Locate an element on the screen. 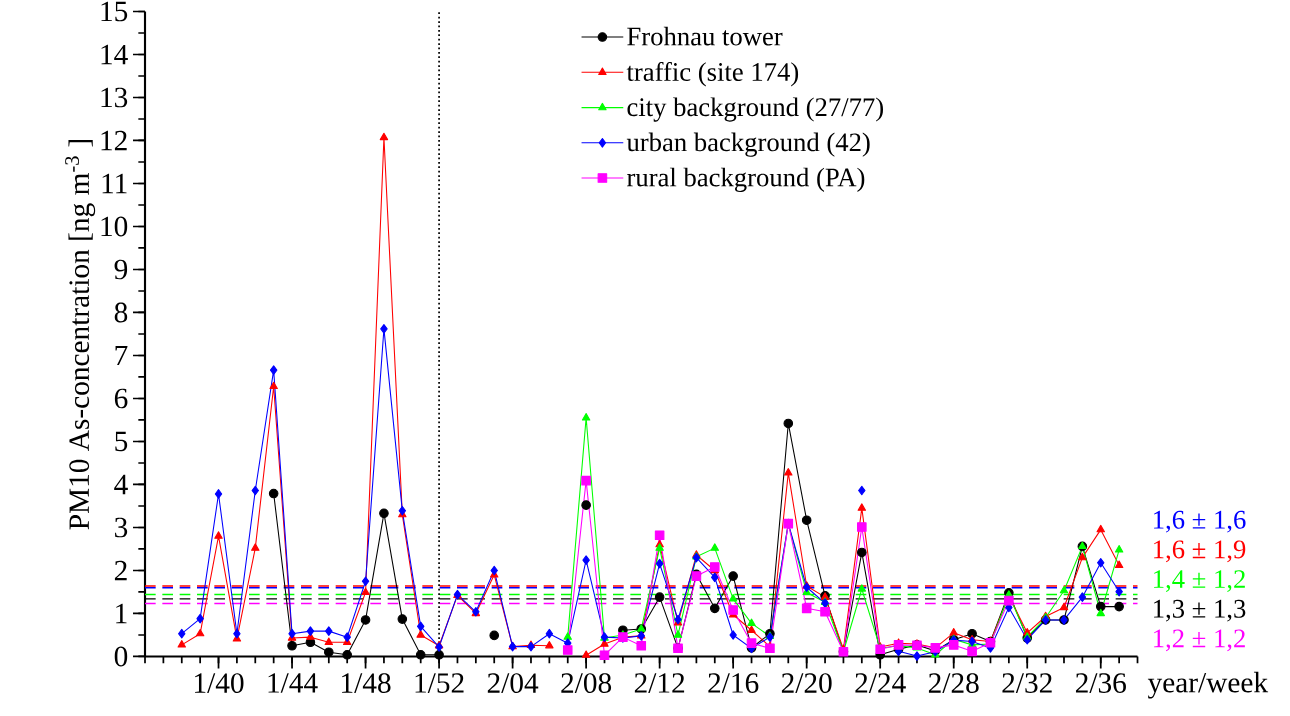 The width and height of the screenshot is (1290, 716). x-tick-label: 1/48 is located at coordinates (366, 683).